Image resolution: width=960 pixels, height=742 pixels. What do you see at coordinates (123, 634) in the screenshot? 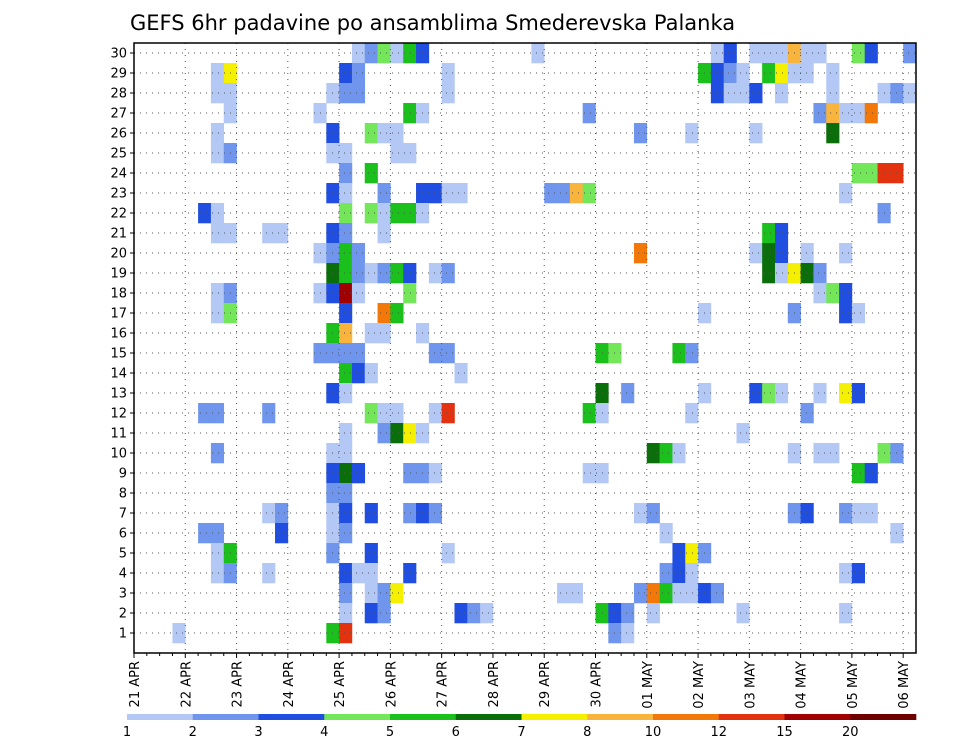
I see `y-tick-label: 1` at bounding box center [123, 634].